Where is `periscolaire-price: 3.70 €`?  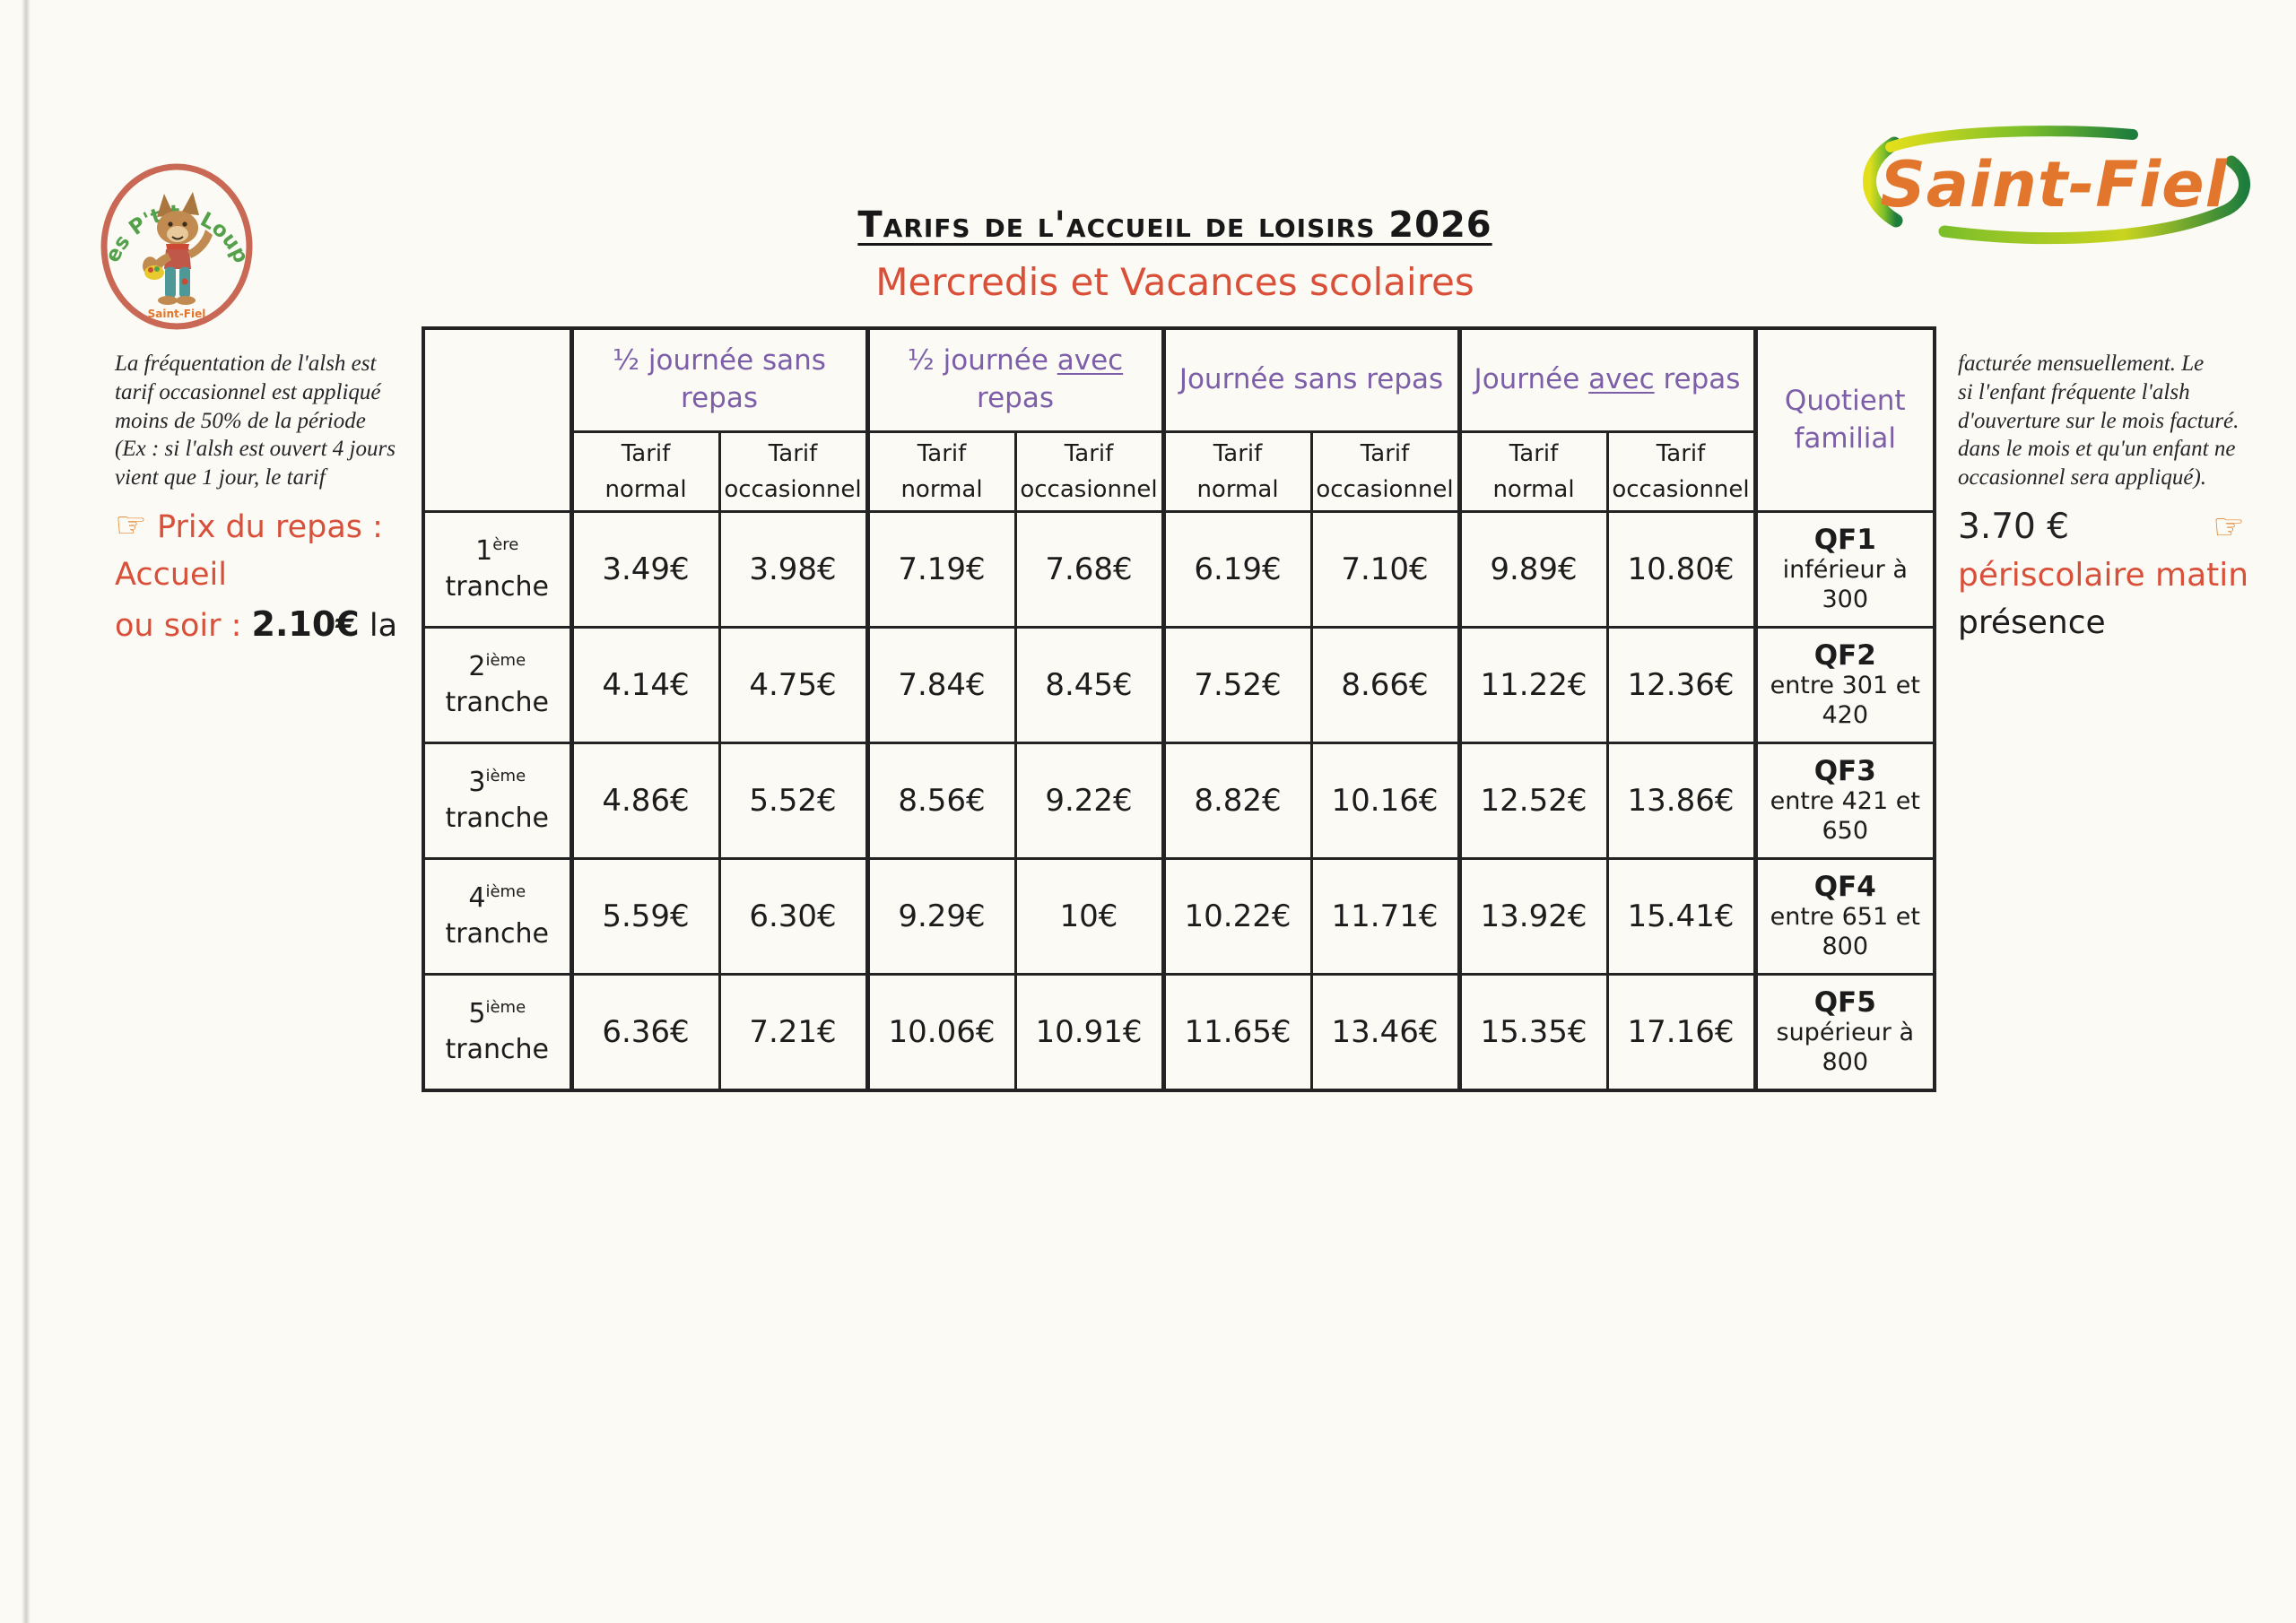
periscolaire-price: 3.70 € is located at coordinates (2014, 527).